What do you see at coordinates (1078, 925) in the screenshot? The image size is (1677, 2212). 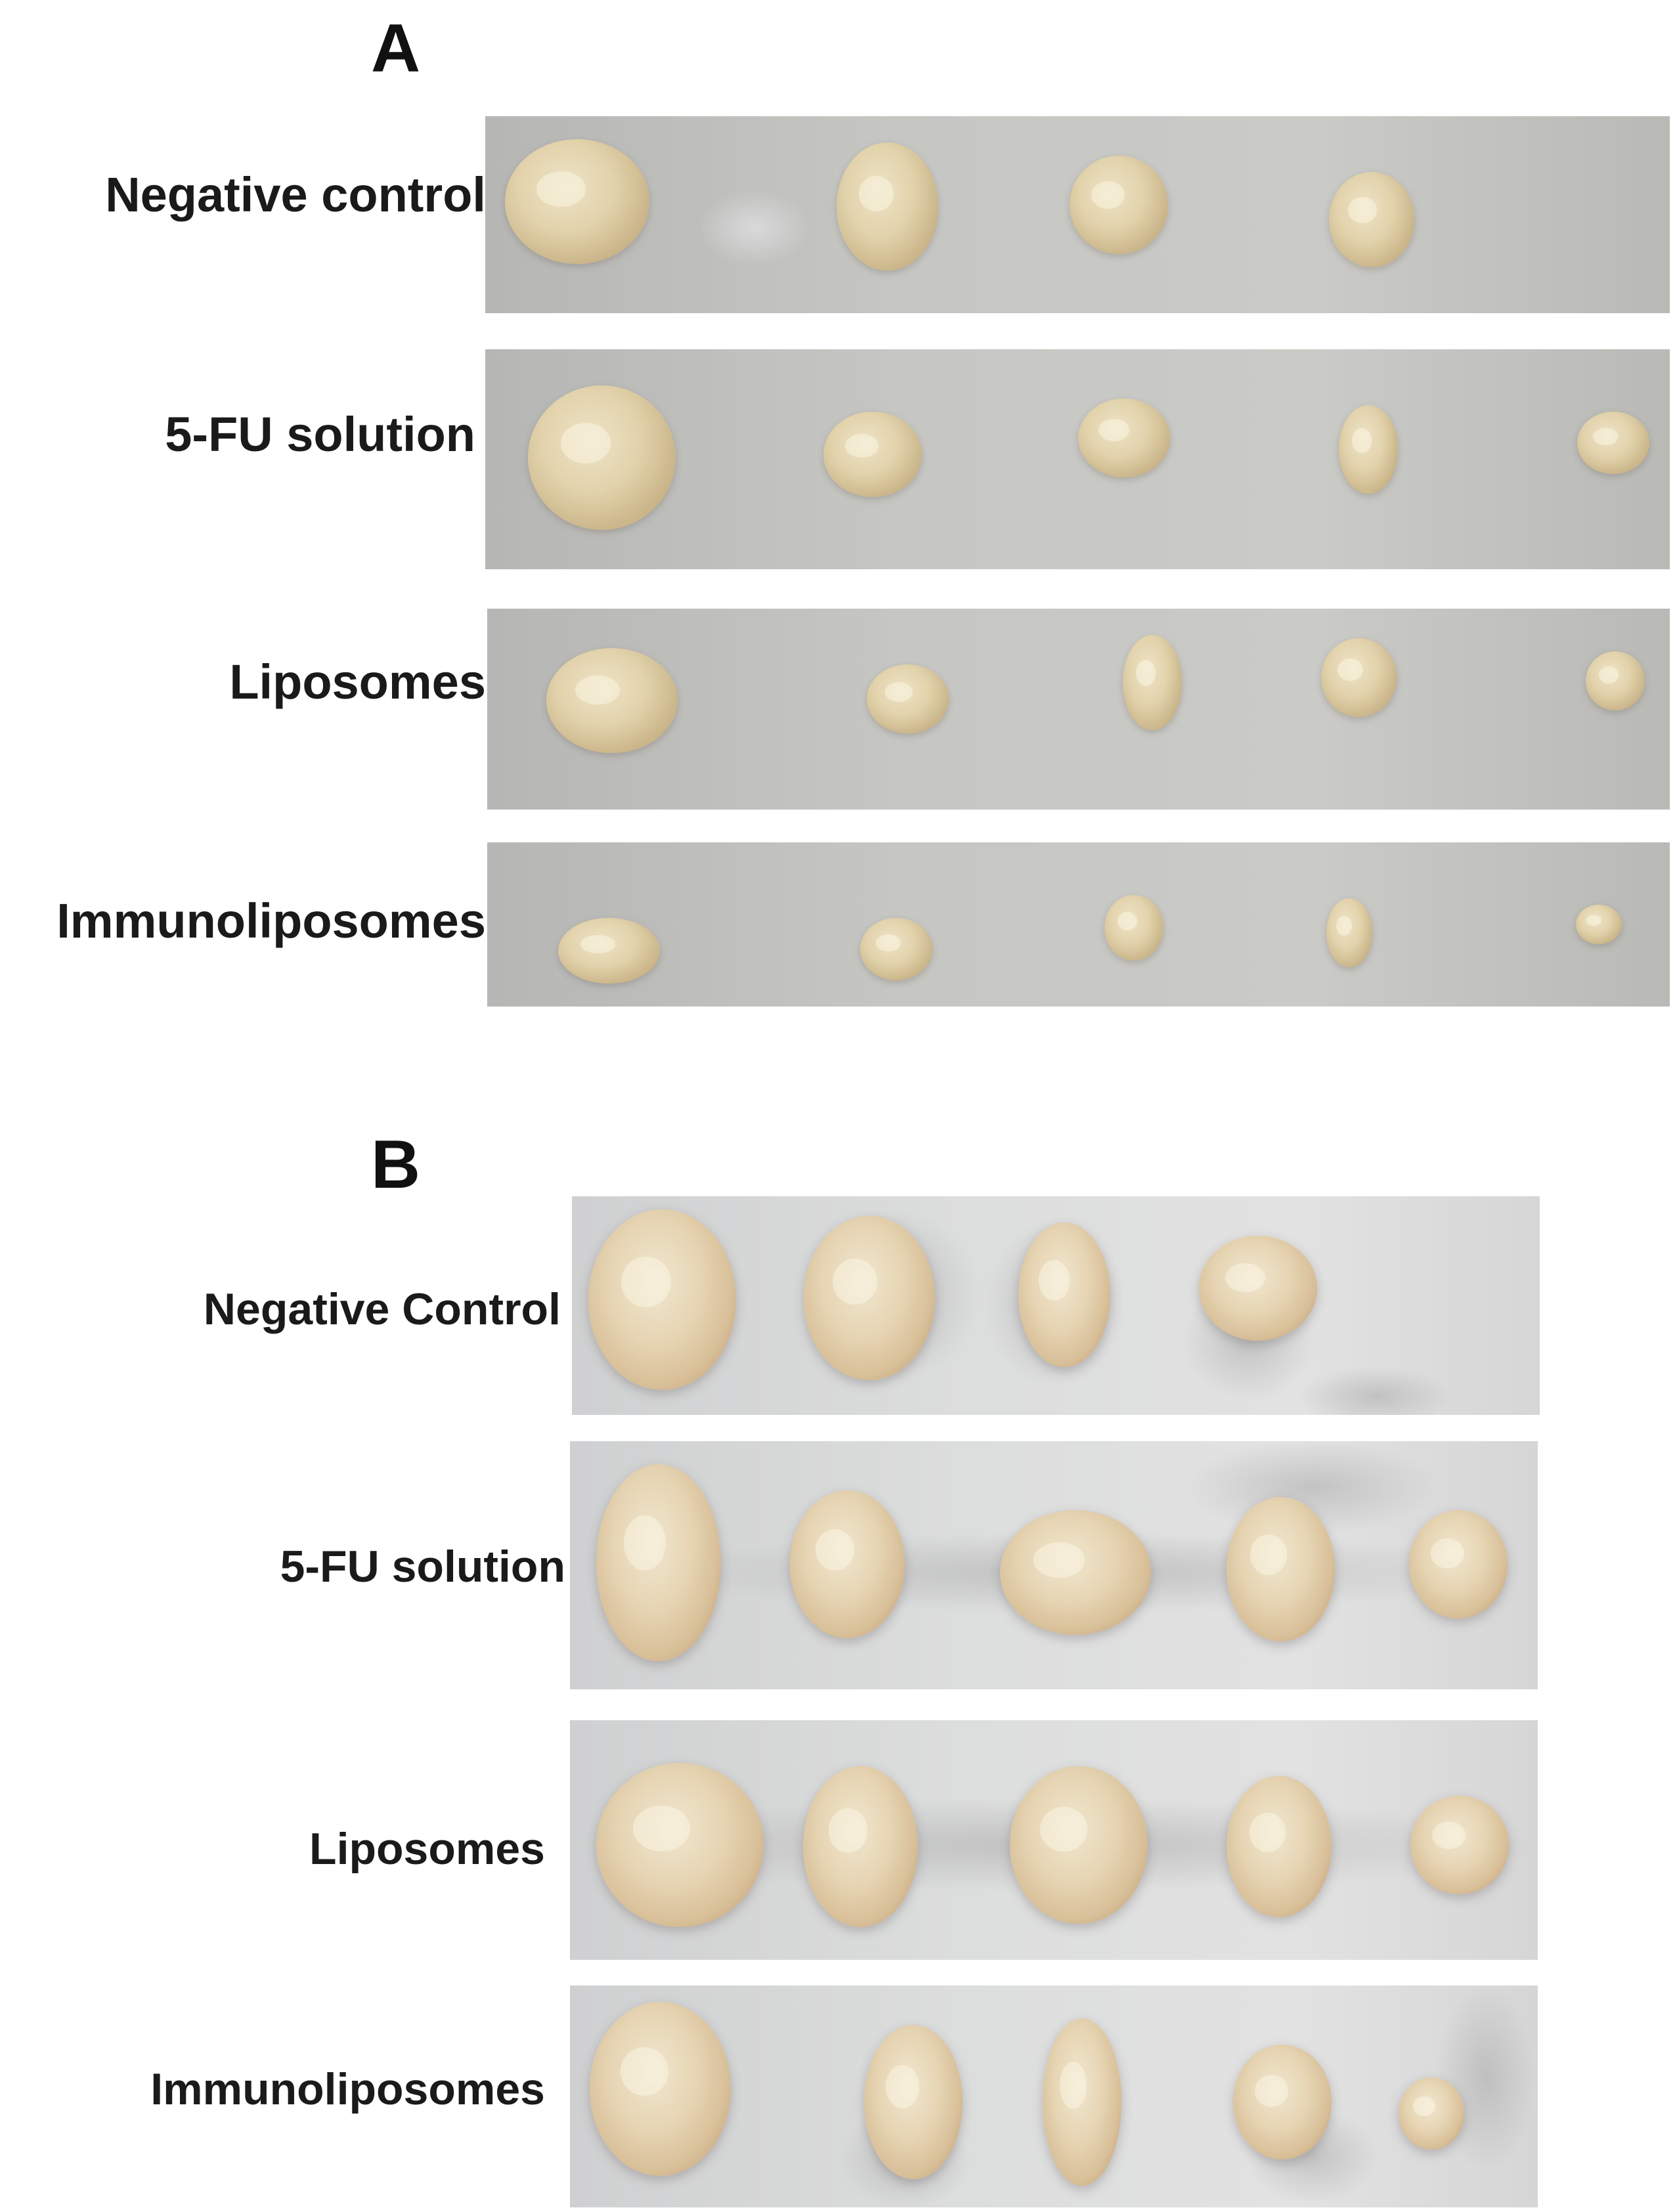 I see `panel-a-photo-immunoliposomes` at bounding box center [1078, 925].